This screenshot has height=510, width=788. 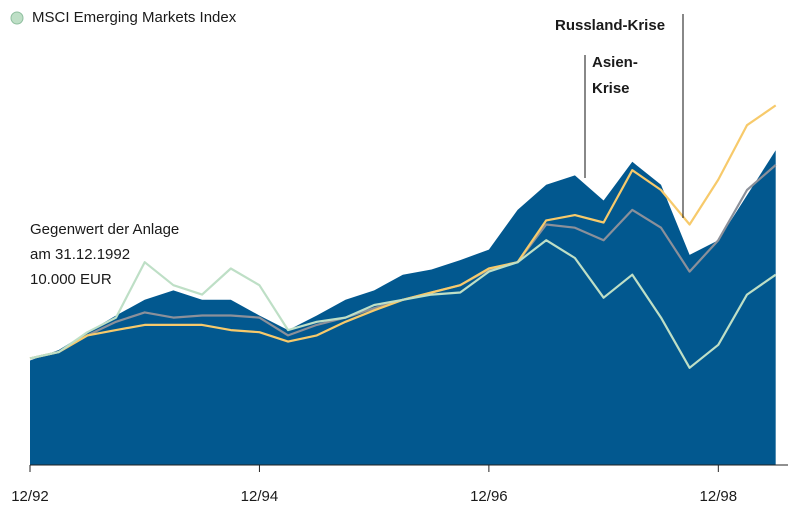 I want to click on annotation: am 31.12.1992, so click(x=80, y=254).